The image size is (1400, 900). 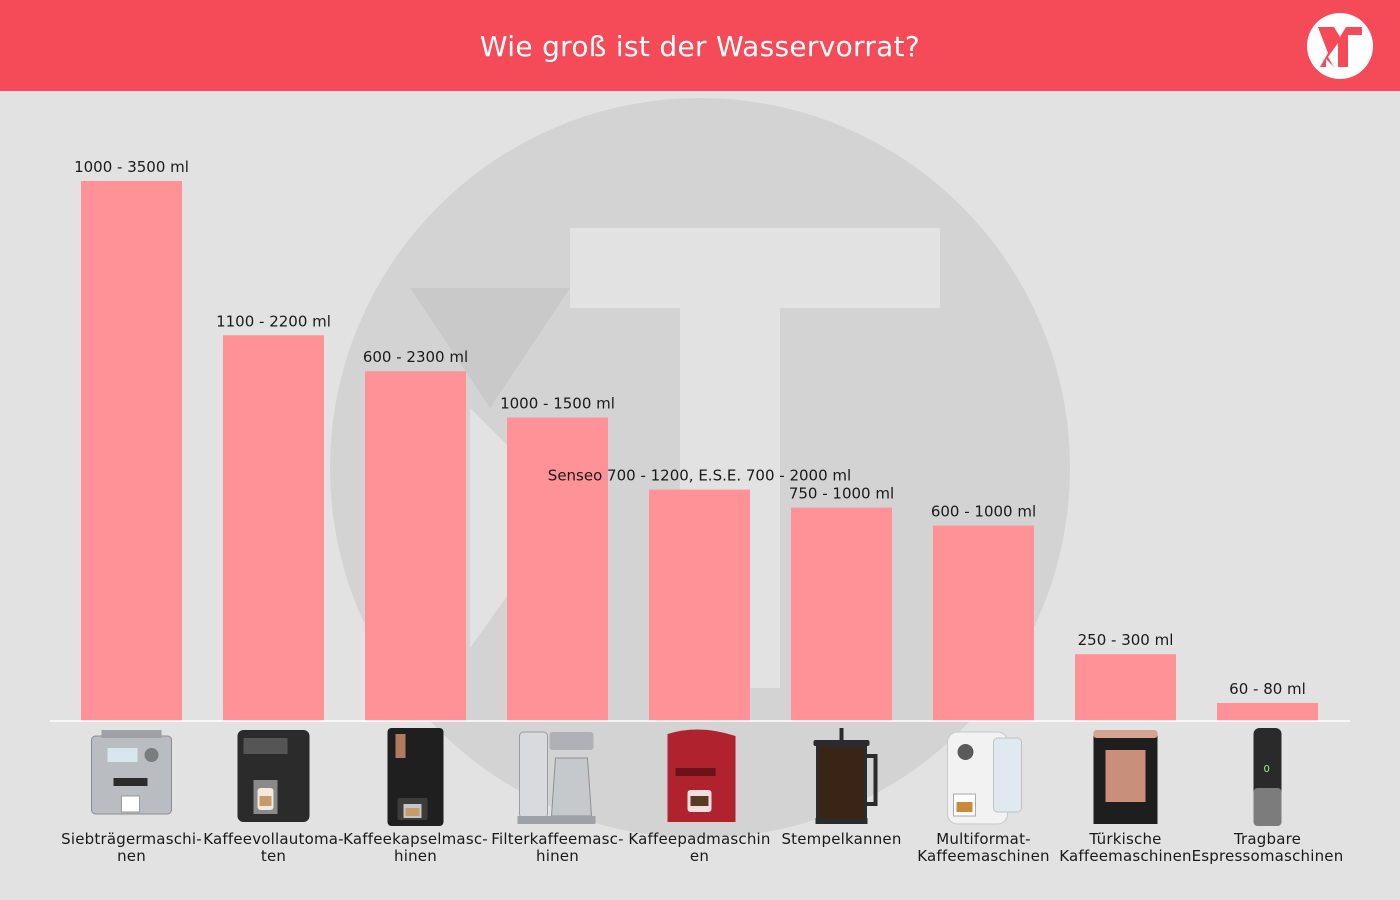 What do you see at coordinates (556, 777) in the screenshot?
I see `filter-coffee-machine-icon` at bounding box center [556, 777].